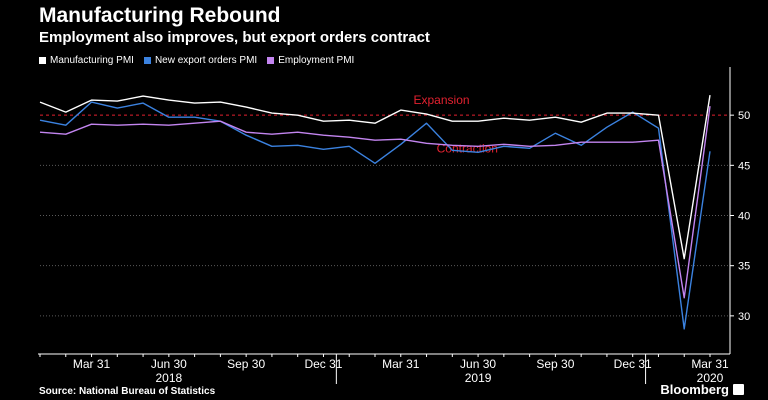  What do you see at coordinates (147, 60) in the screenshot?
I see `legend-swatch-new-export-orders-pmi` at bounding box center [147, 60].